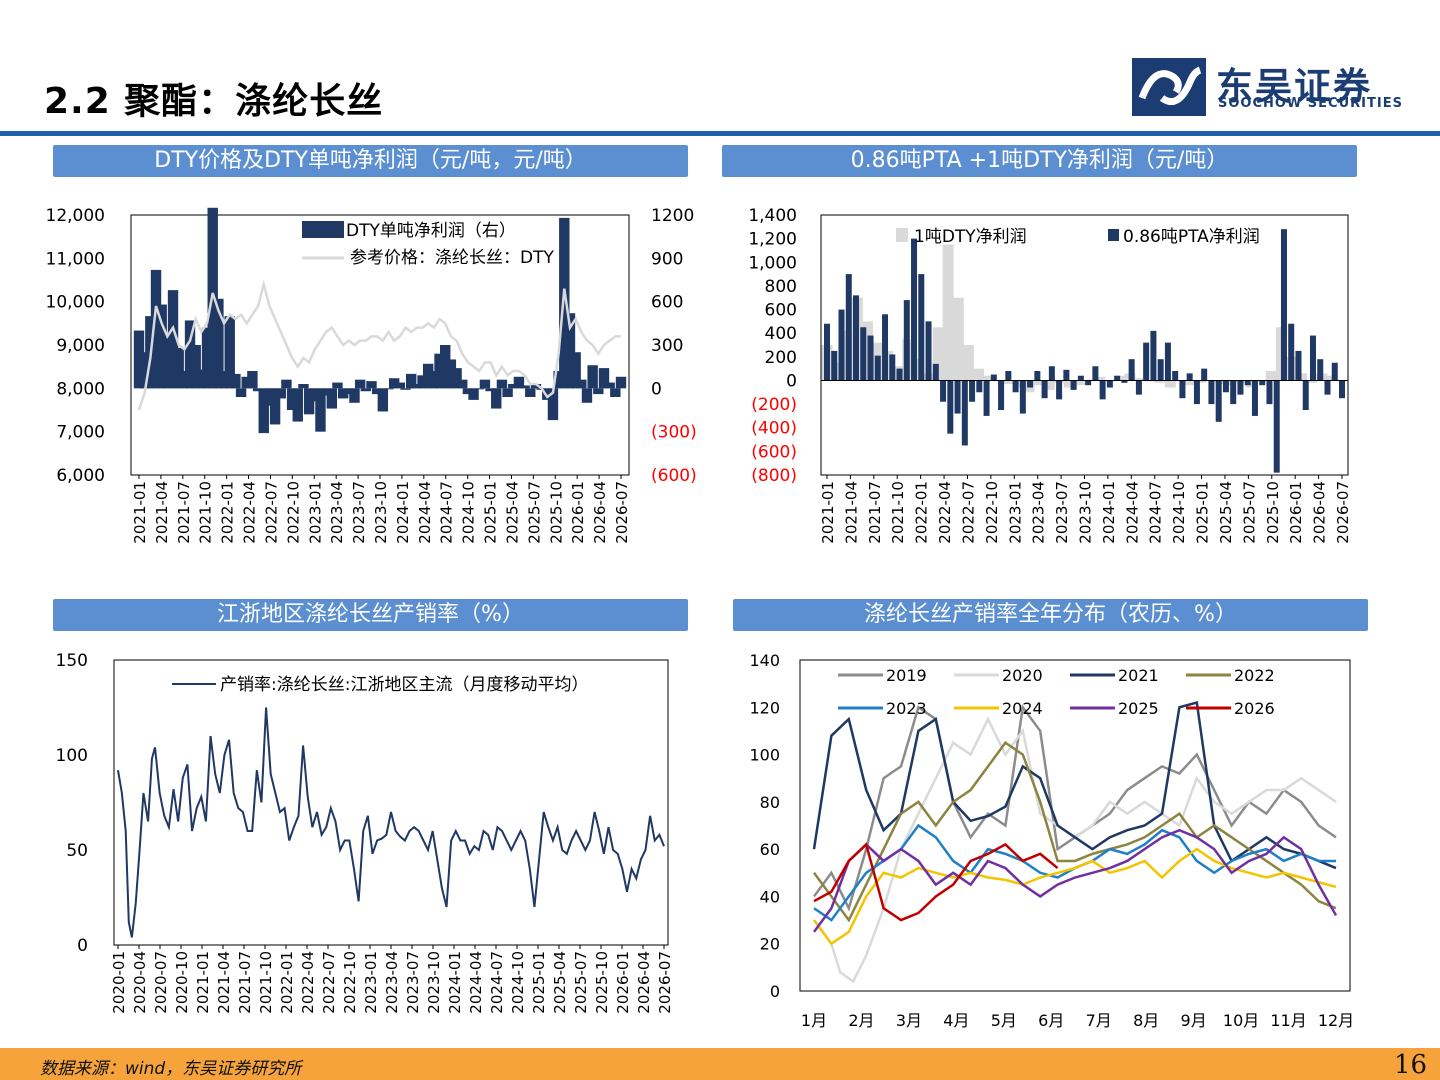 The width and height of the screenshot is (1440, 1080). What do you see at coordinates (329, 982) in the screenshot?
I see `x-tick-label: 2022-07` at bounding box center [329, 982].